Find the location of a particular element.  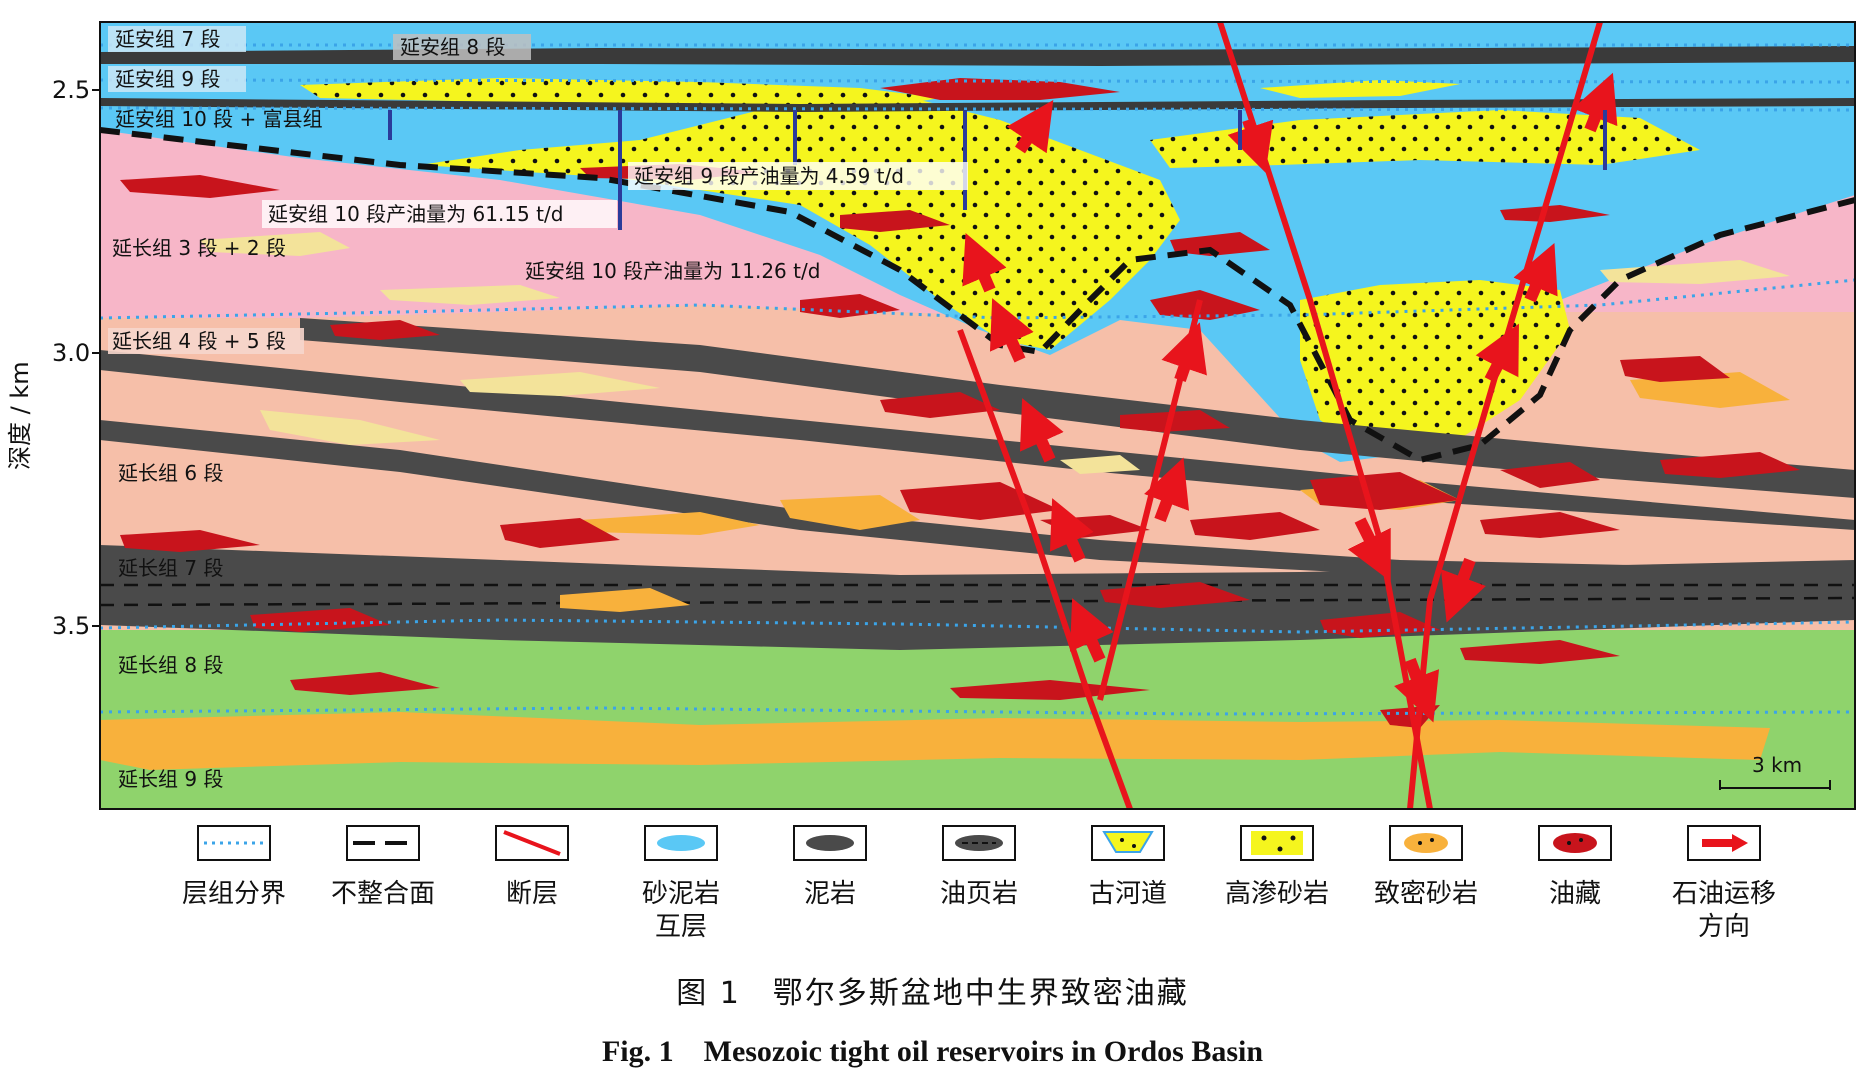

layer-label-yanchang-3-2: 延长组 3 段 + 2 段 is located at coordinates (199, 248).